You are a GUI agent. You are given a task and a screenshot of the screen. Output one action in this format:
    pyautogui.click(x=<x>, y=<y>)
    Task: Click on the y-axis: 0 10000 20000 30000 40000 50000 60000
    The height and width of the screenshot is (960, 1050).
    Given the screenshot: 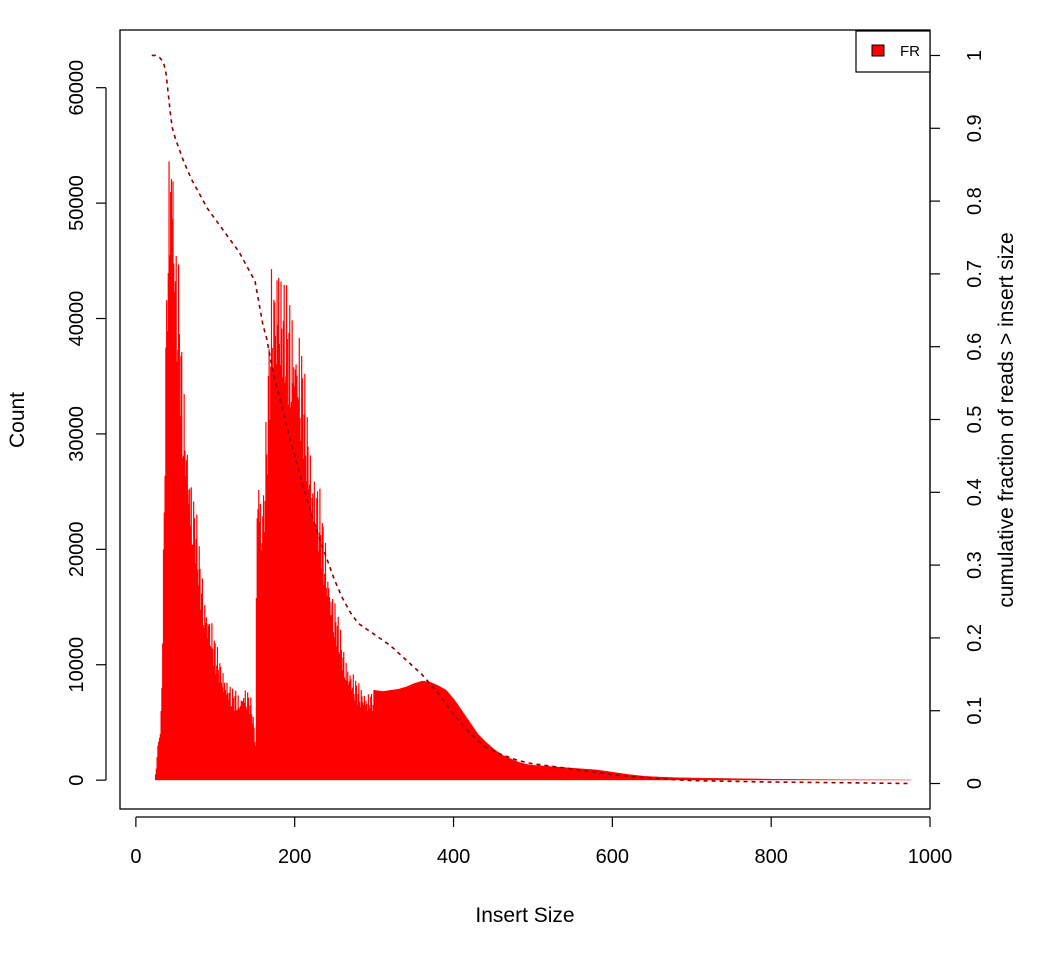 What is the action you would take?
    pyautogui.click(x=86, y=423)
    